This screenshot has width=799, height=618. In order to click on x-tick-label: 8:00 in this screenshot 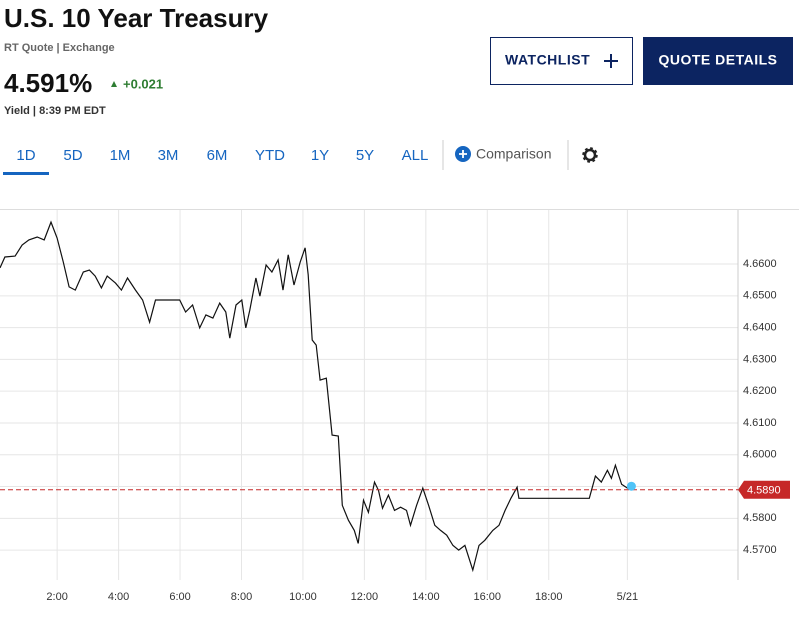, I will do `click(241, 597)`.